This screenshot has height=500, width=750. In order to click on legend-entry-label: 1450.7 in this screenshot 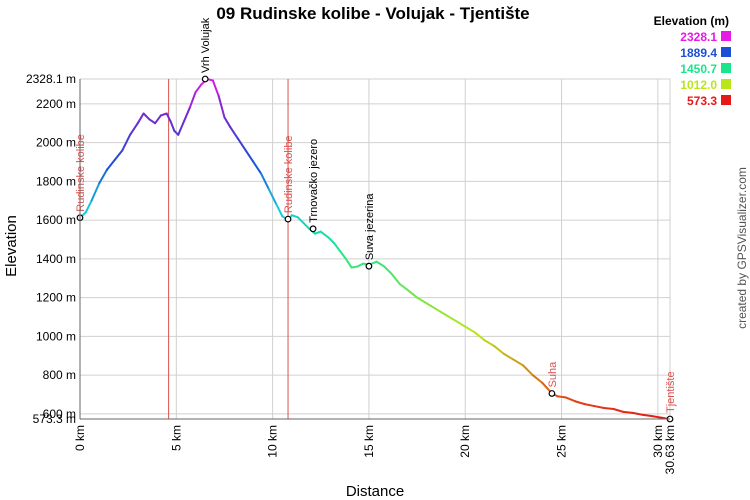, I will do `click(698, 69)`.